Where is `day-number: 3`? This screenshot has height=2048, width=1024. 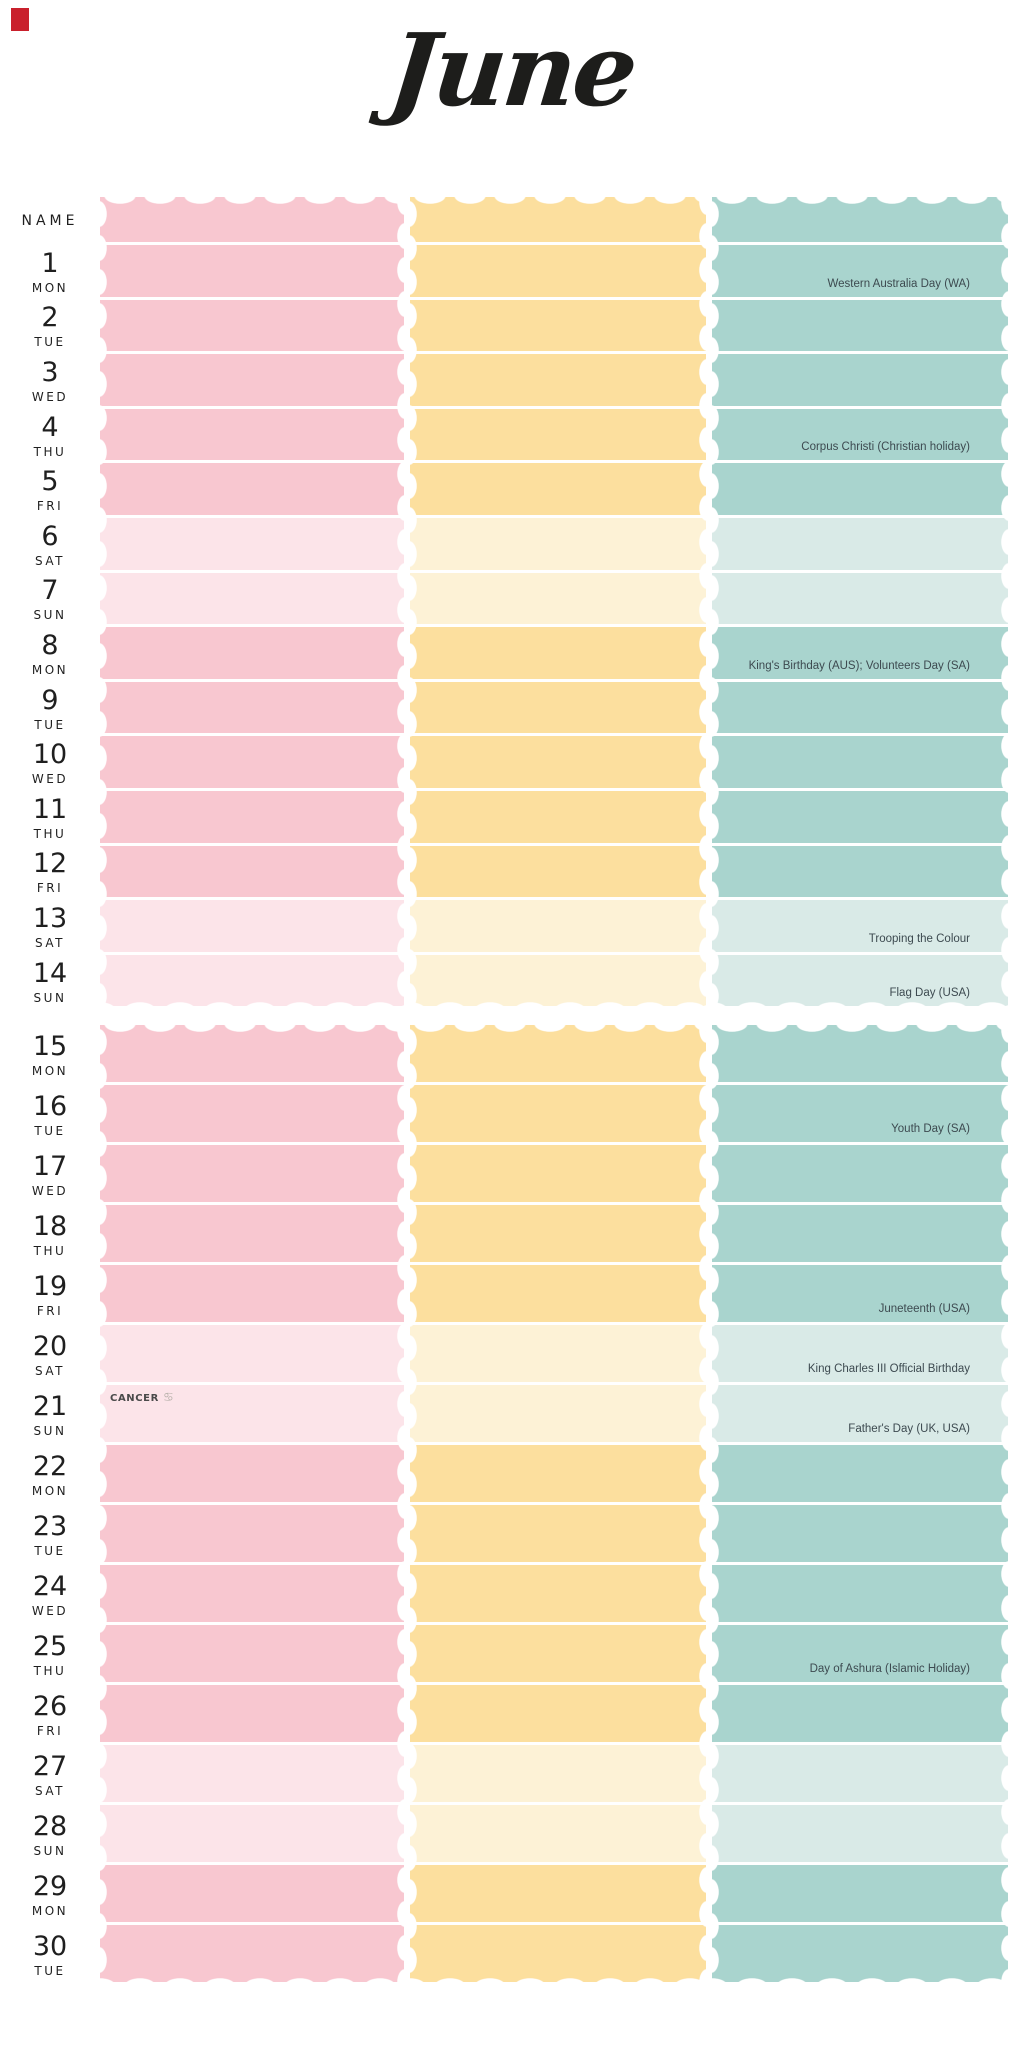
day-number: 3 is located at coordinates (50, 372).